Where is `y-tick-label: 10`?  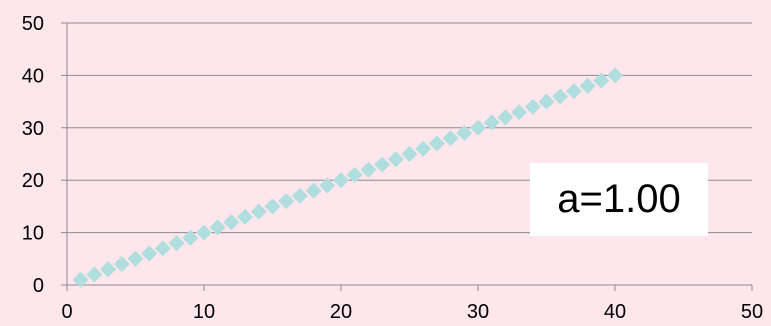
y-tick-label: 10 is located at coordinates (33, 234).